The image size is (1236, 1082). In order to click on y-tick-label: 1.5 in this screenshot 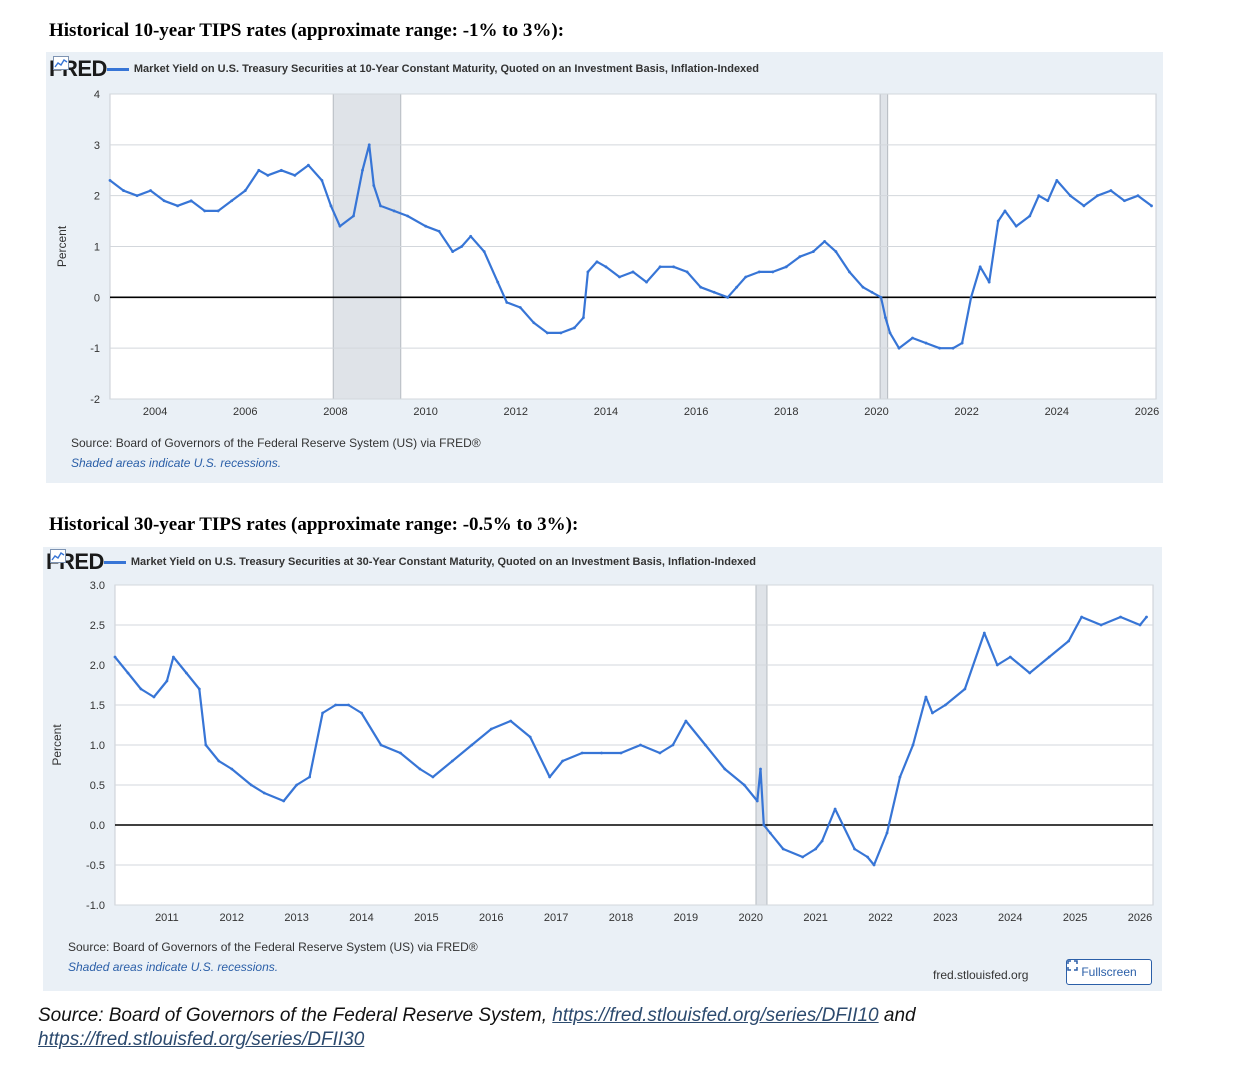, I will do `click(97, 706)`.